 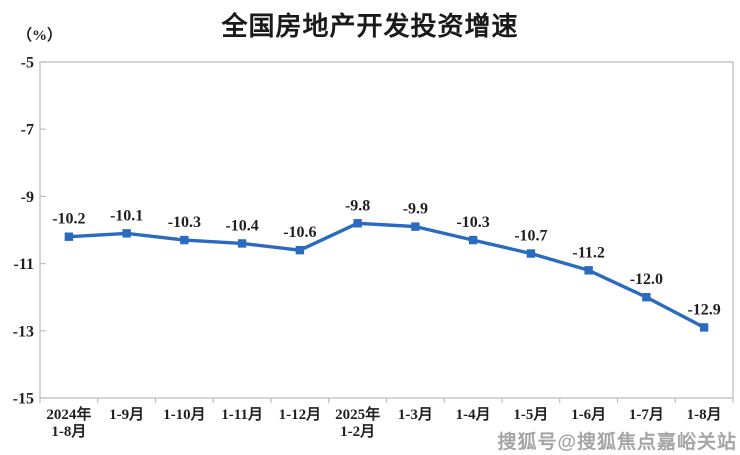 What do you see at coordinates (473, 414) in the screenshot?
I see `x-axis-category-label: 1-4月` at bounding box center [473, 414].